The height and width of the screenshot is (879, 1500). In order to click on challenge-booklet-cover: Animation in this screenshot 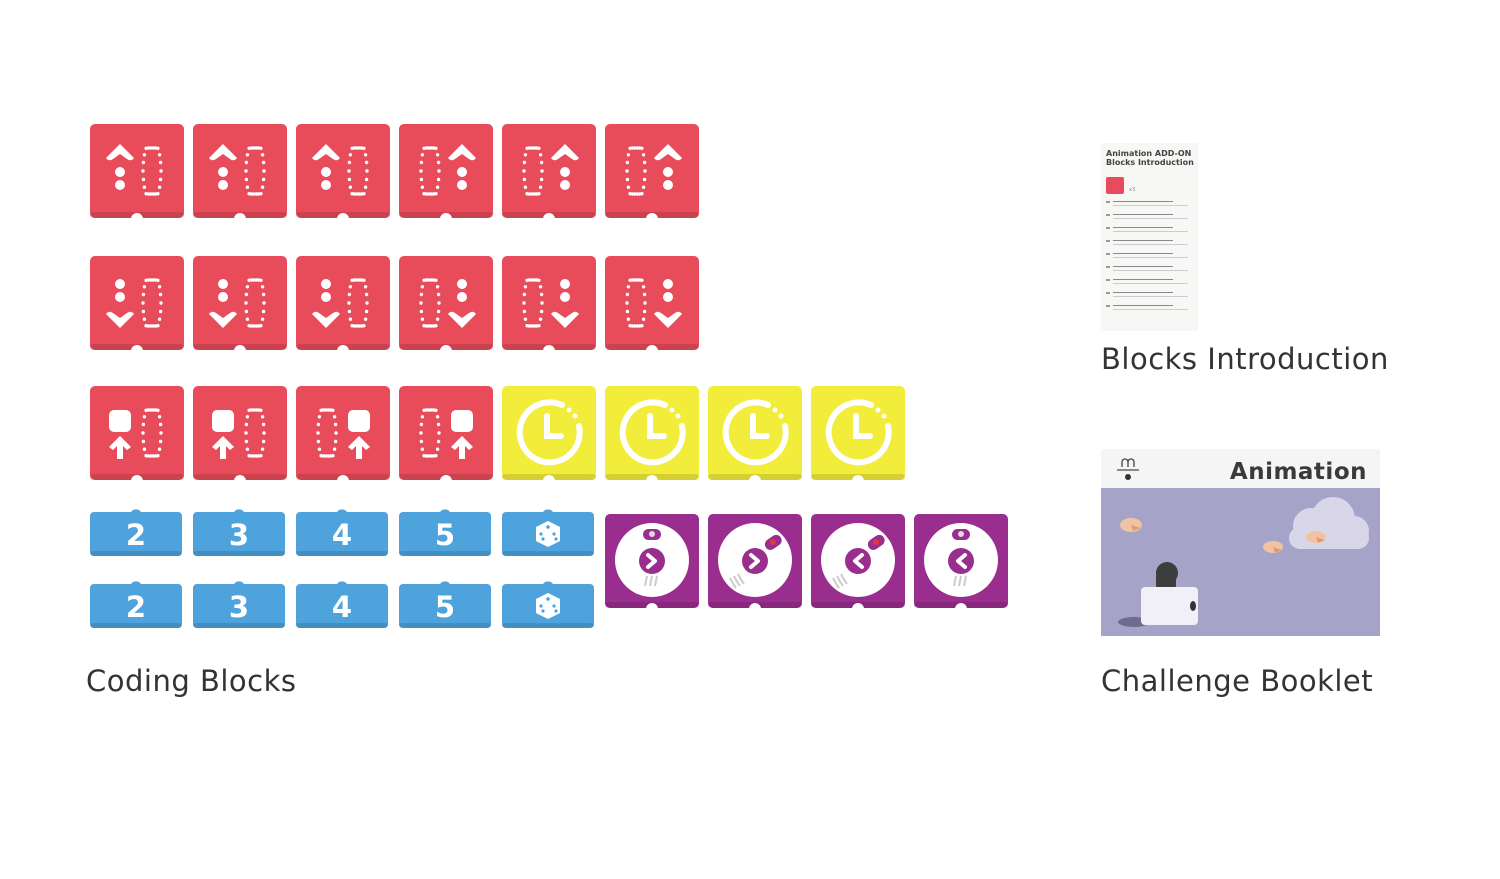, I will do `click(1240, 542)`.